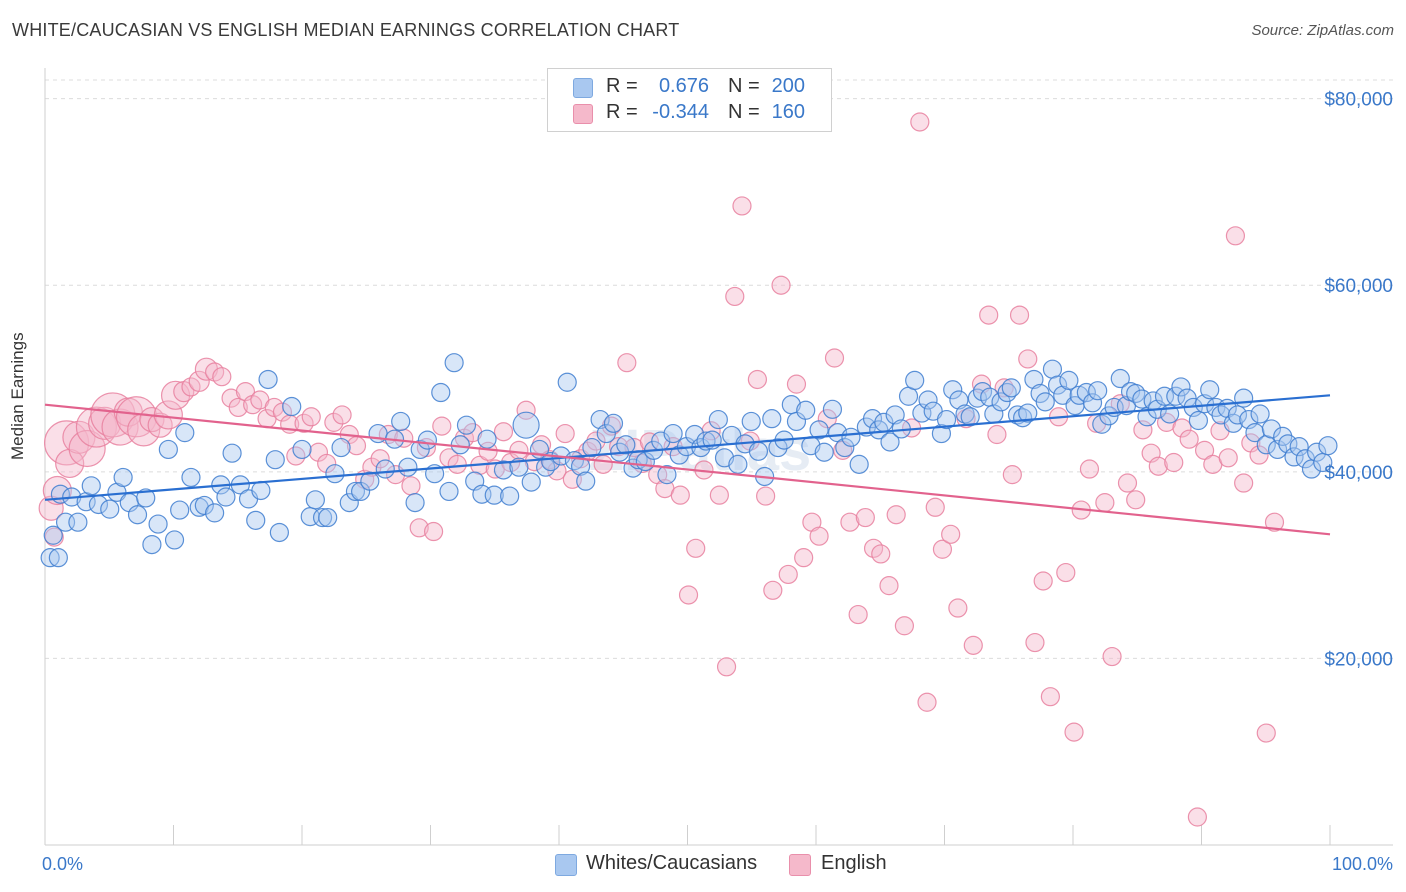  Describe the element at coordinates (672, 863) in the screenshot. I see `legend-label-whites: Whites/Caucasians` at that location.